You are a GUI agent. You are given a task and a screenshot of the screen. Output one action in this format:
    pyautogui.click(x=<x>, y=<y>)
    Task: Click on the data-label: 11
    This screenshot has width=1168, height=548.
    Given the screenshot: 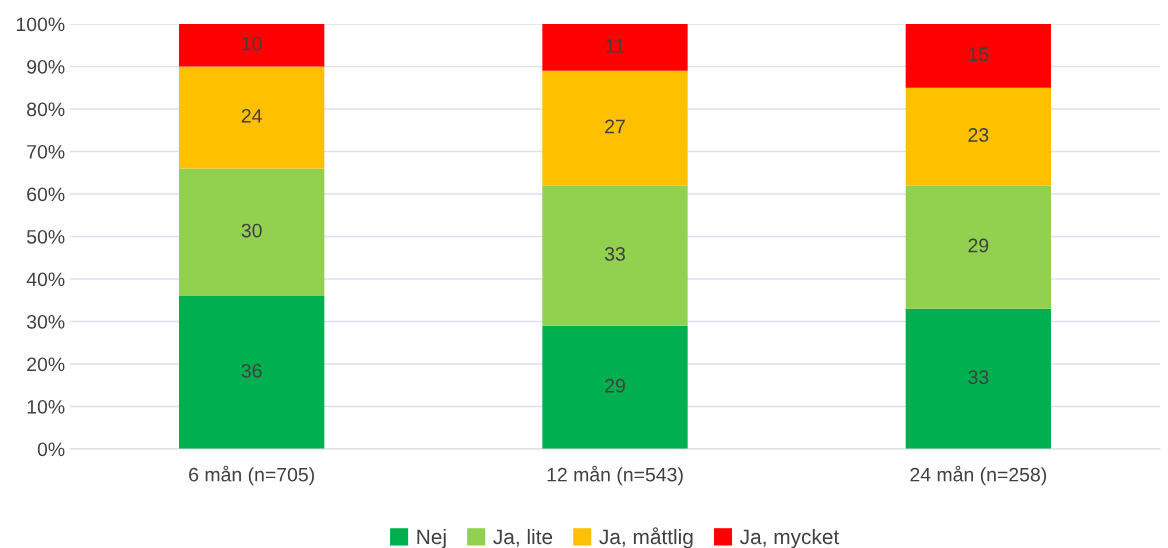 What is the action you would take?
    pyautogui.click(x=615, y=46)
    